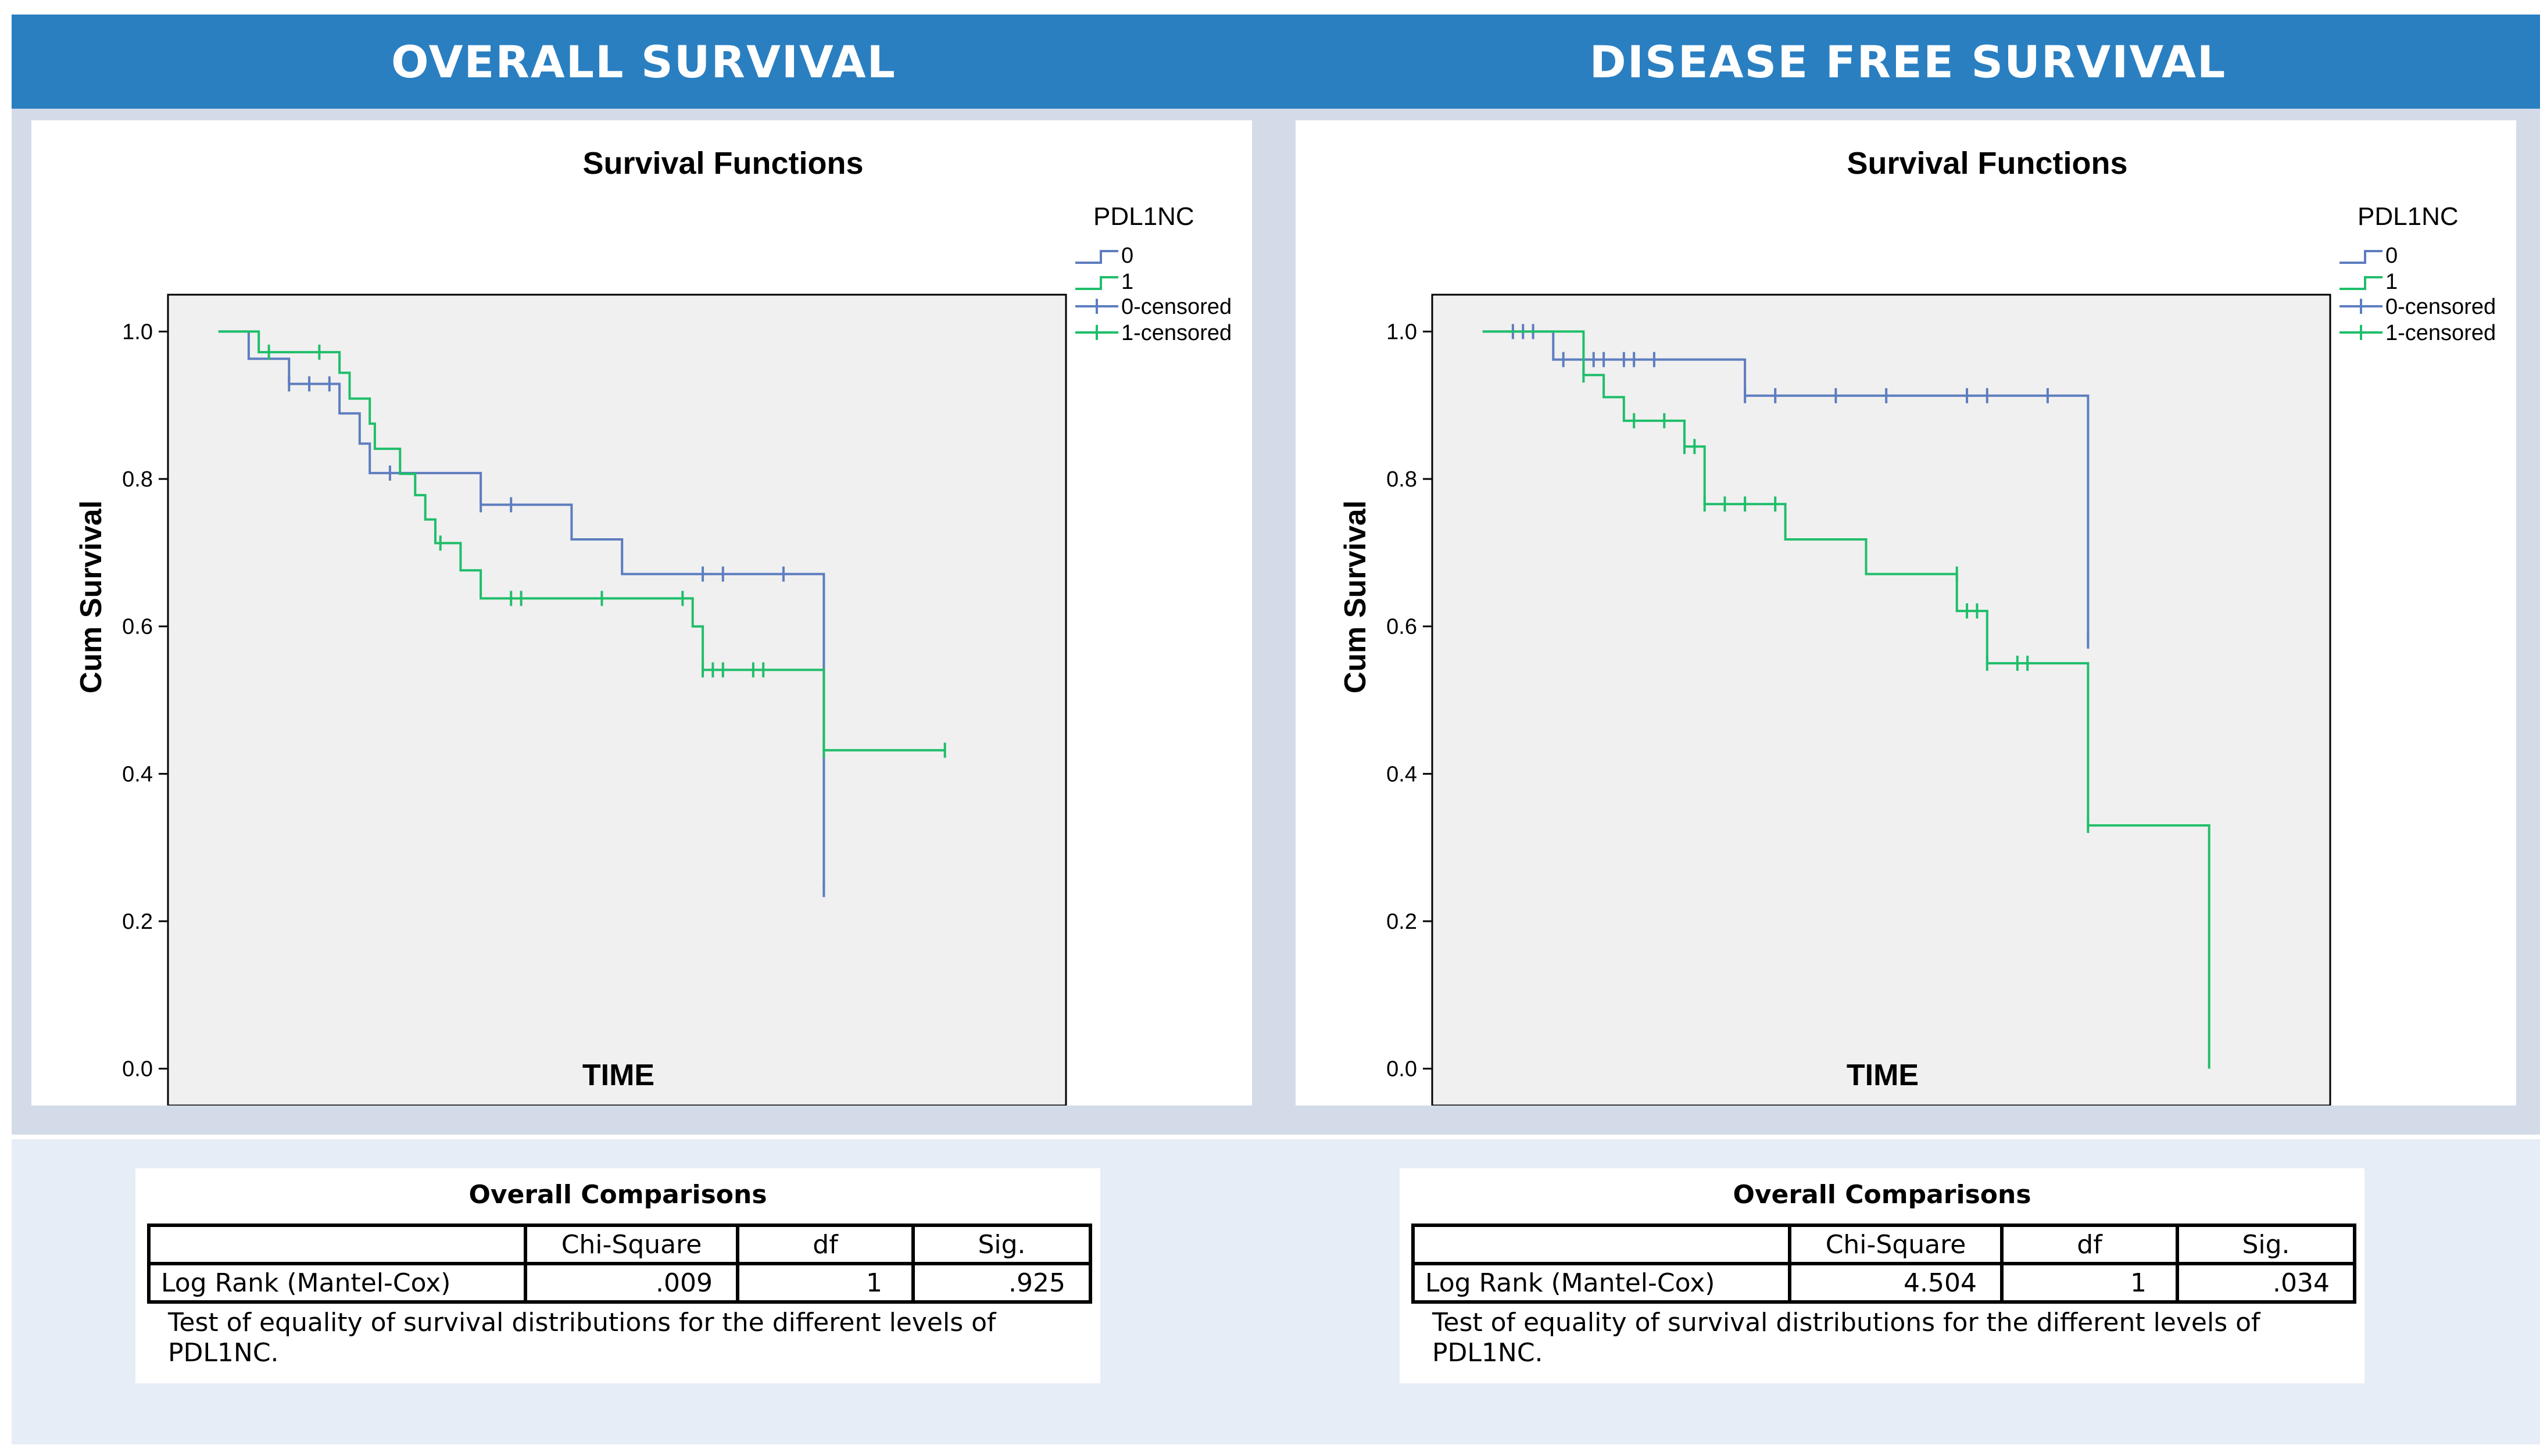  Describe the element at coordinates (2266, 1283) in the screenshot. I see `sig-value: .034` at that location.